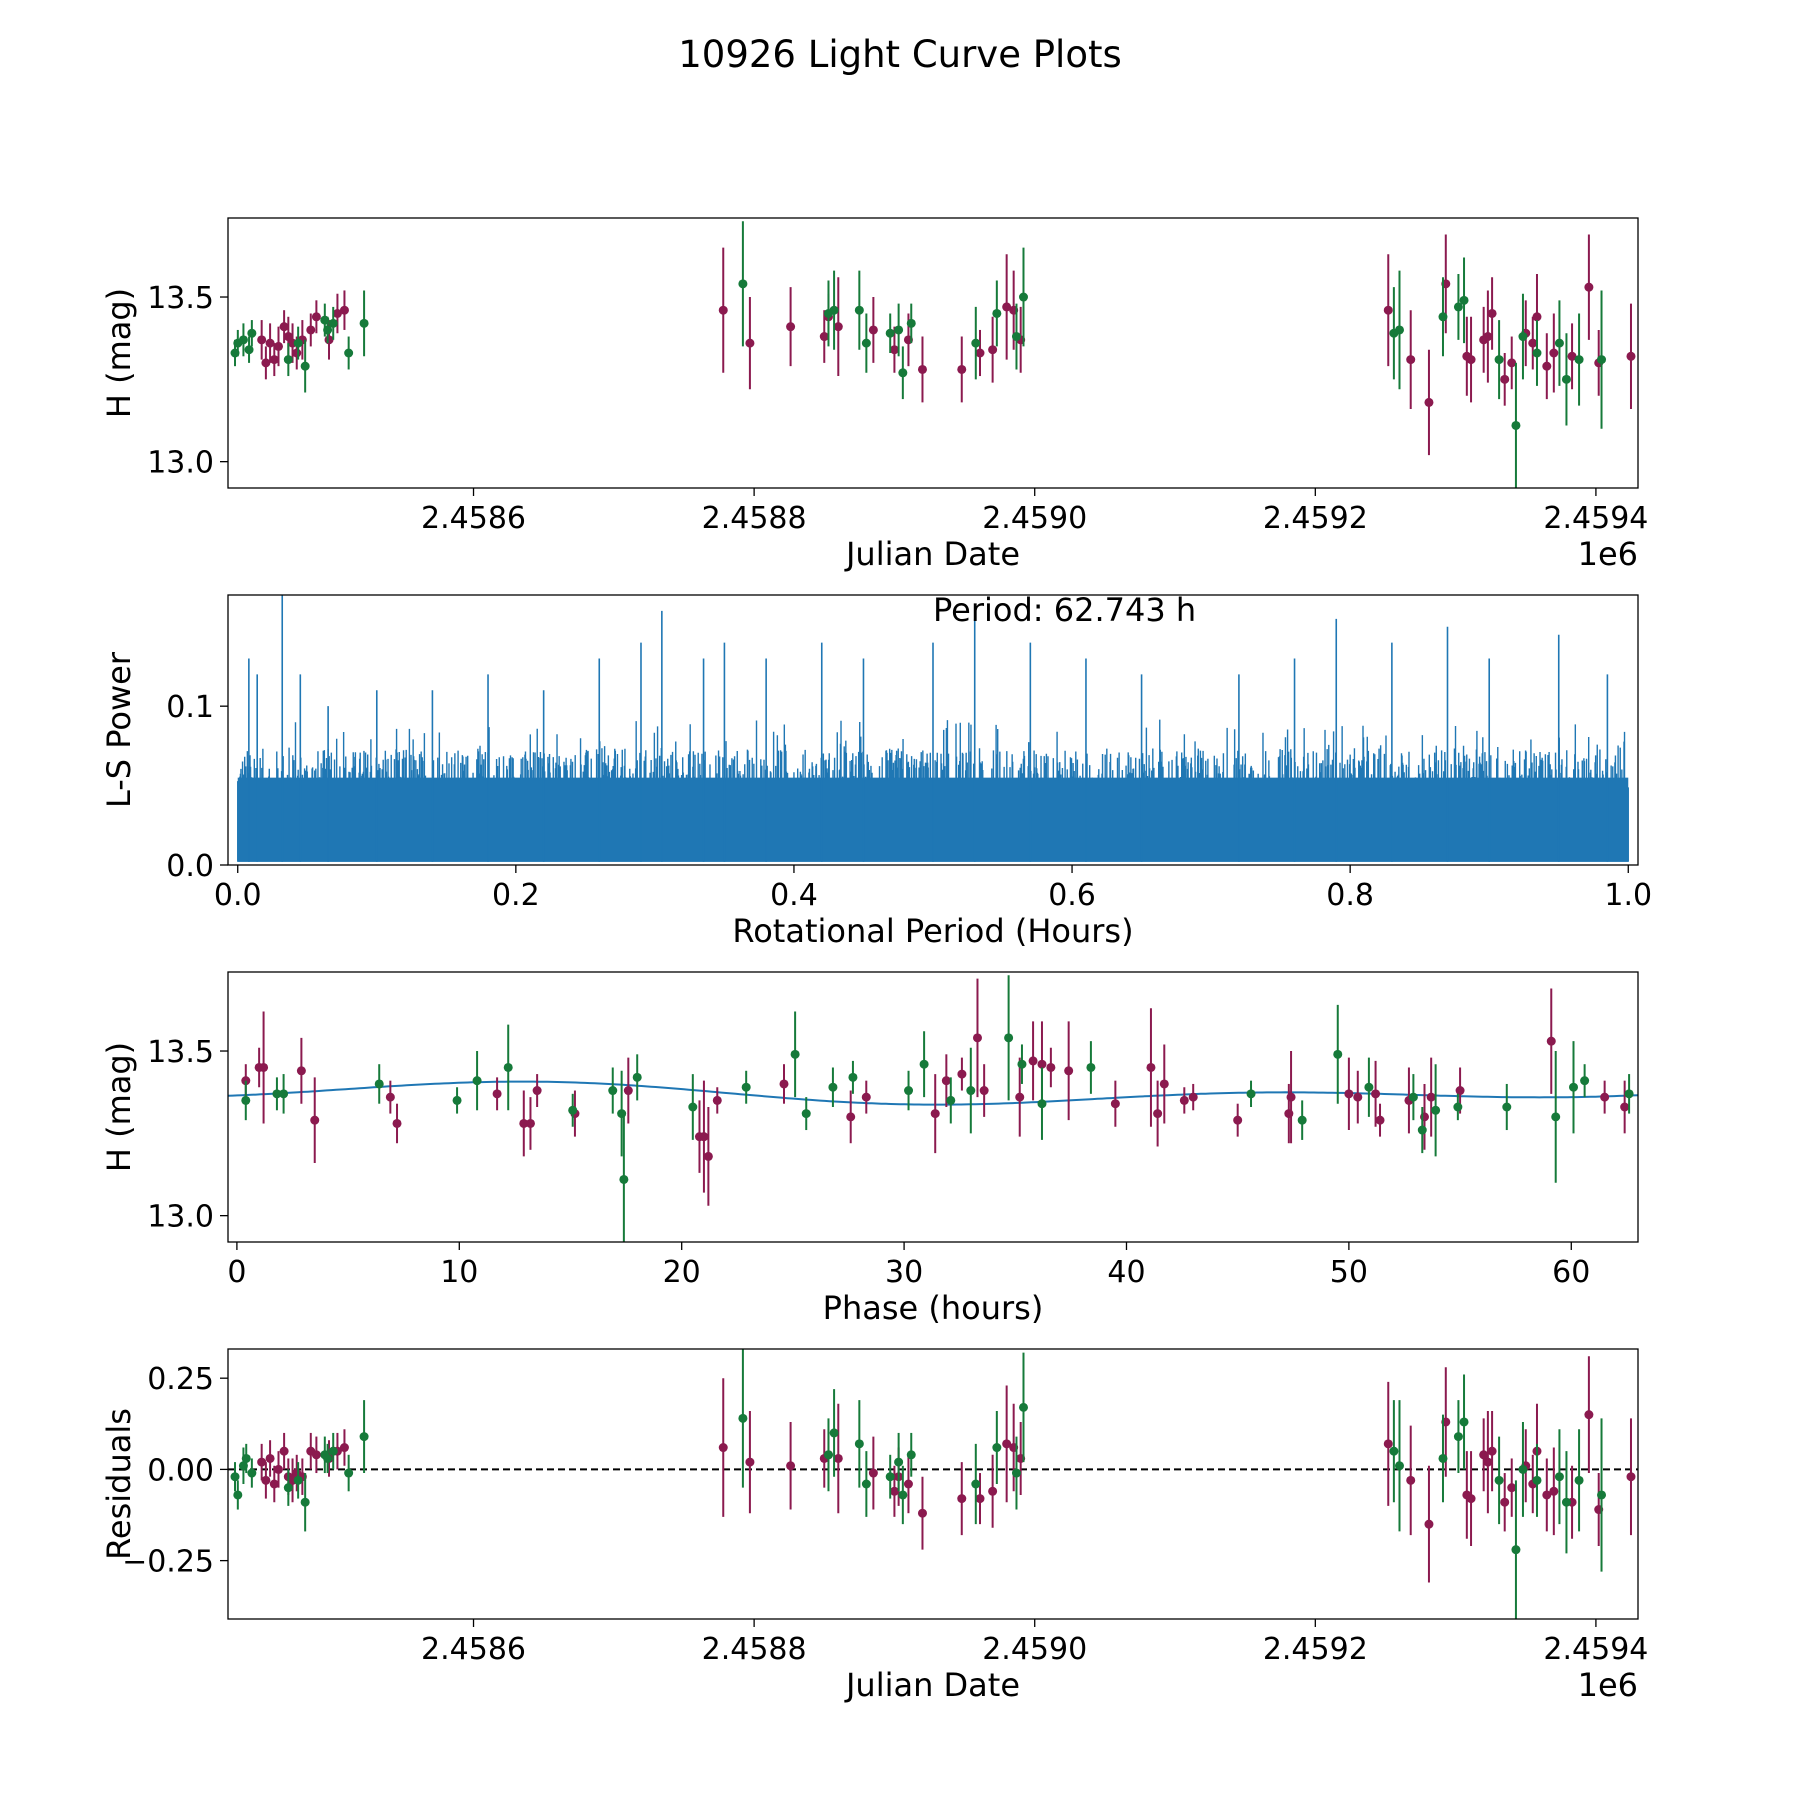  What do you see at coordinates (180, 1052) in the screenshot?
I see `y-tick-label: 13.5` at bounding box center [180, 1052].